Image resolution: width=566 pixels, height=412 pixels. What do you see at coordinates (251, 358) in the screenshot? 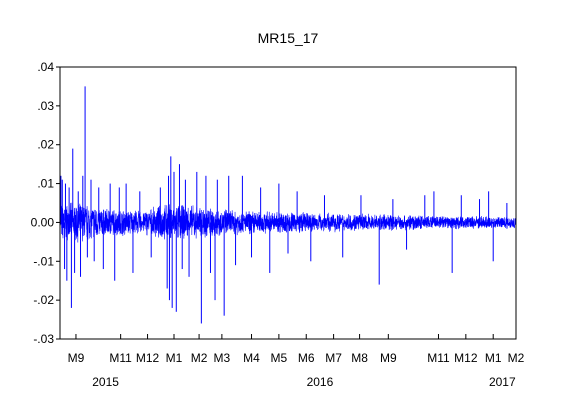
I see `x-tick-label: M4` at bounding box center [251, 358].